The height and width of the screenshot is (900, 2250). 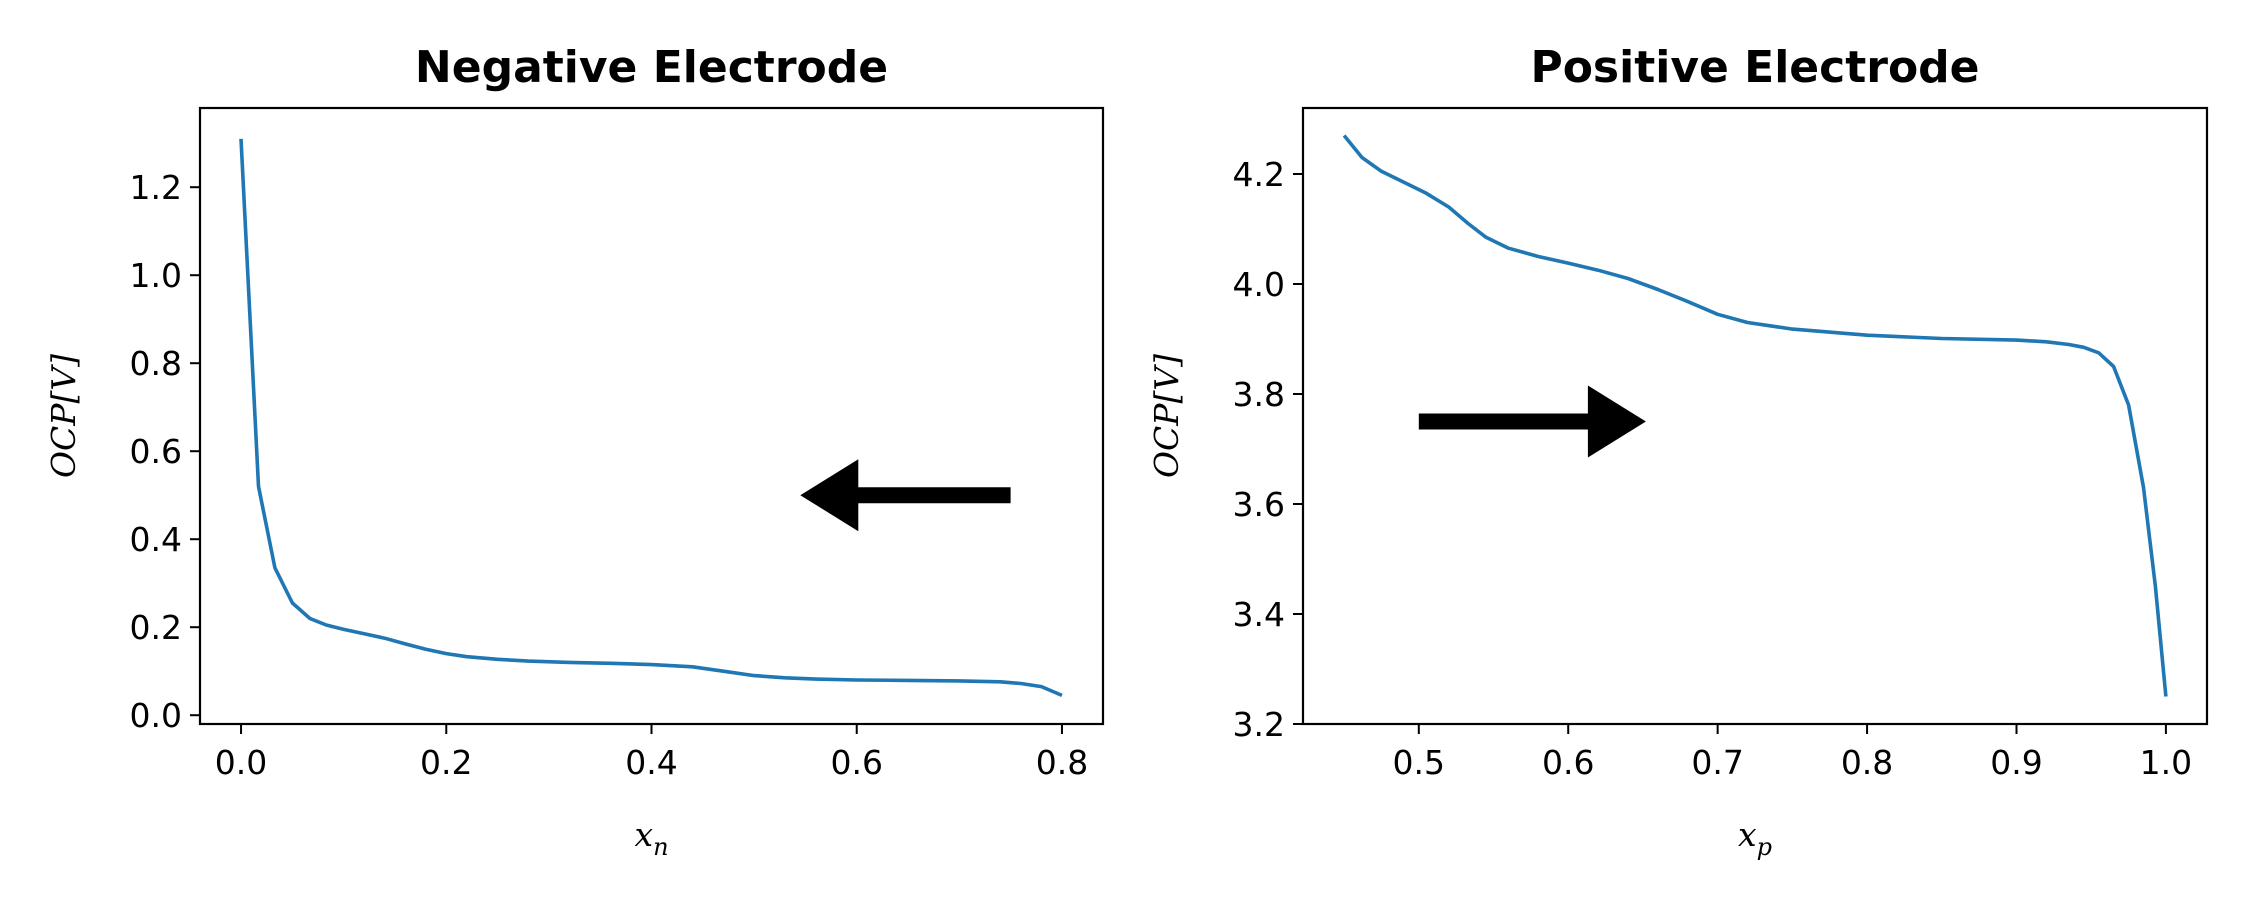 What do you see at coordinates (2016, 762) in the screenshot?
I see `pos-x-tick-label: 0.9` at bounding box center [2016, 762].